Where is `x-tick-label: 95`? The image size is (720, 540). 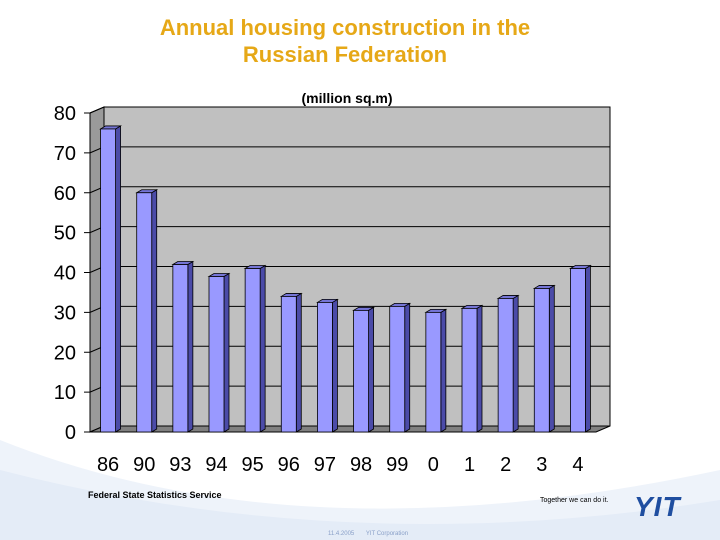 x-tick-label: 95 is located at coordinates (253, 465).